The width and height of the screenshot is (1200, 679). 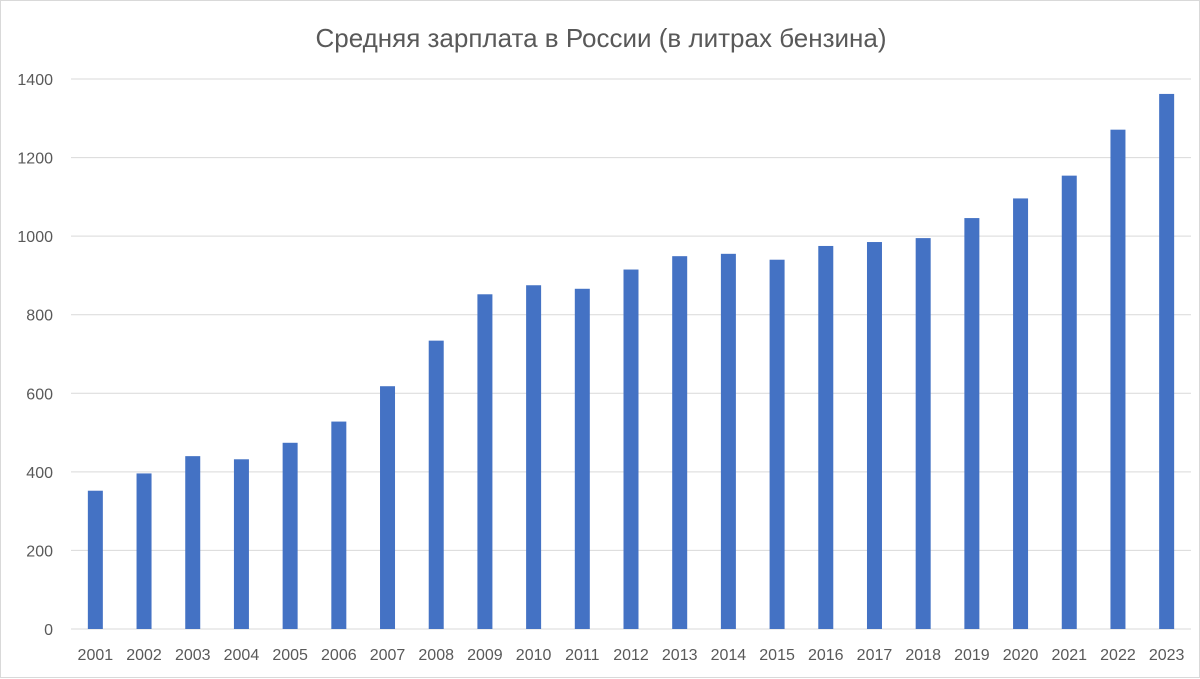 What do you see at coordinates (96, 655) in the screenshot?
I see `x-tick-label: 2001` at bounding box center [96, 655].